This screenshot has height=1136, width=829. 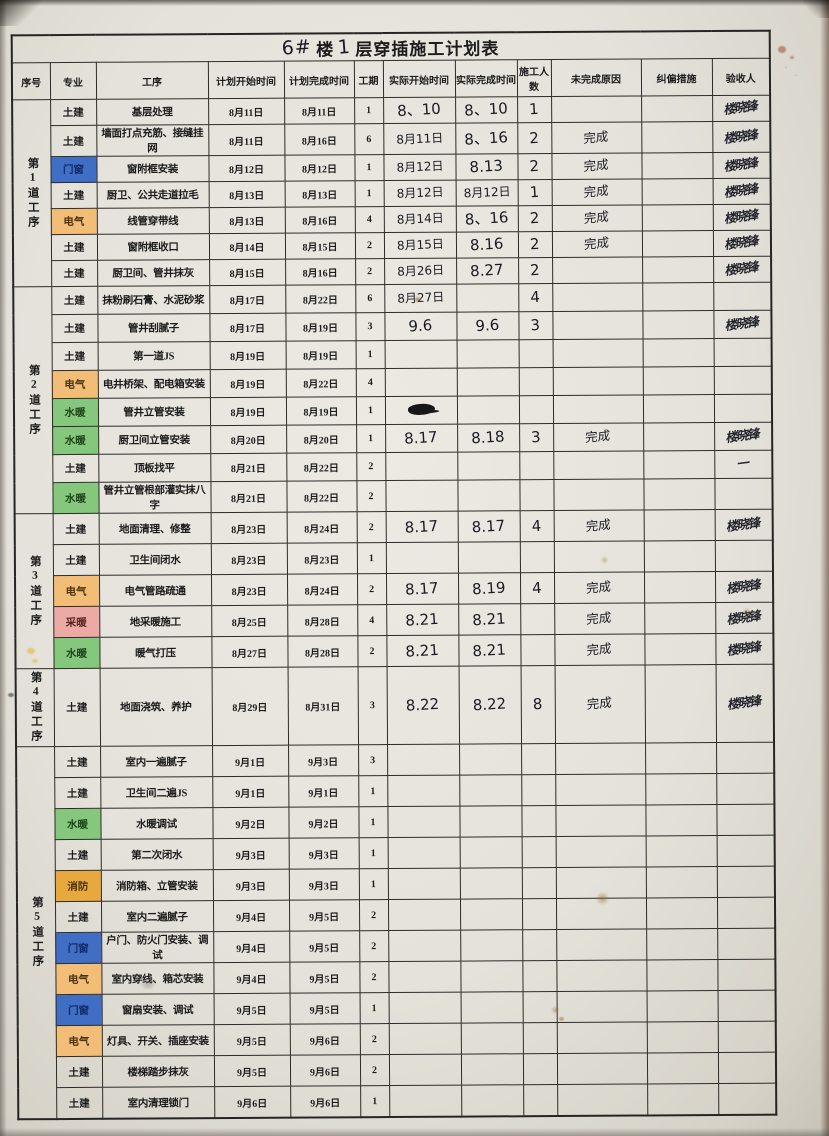 I want to click on section-label-text: 第3道工序, so click(x=35, y=591).